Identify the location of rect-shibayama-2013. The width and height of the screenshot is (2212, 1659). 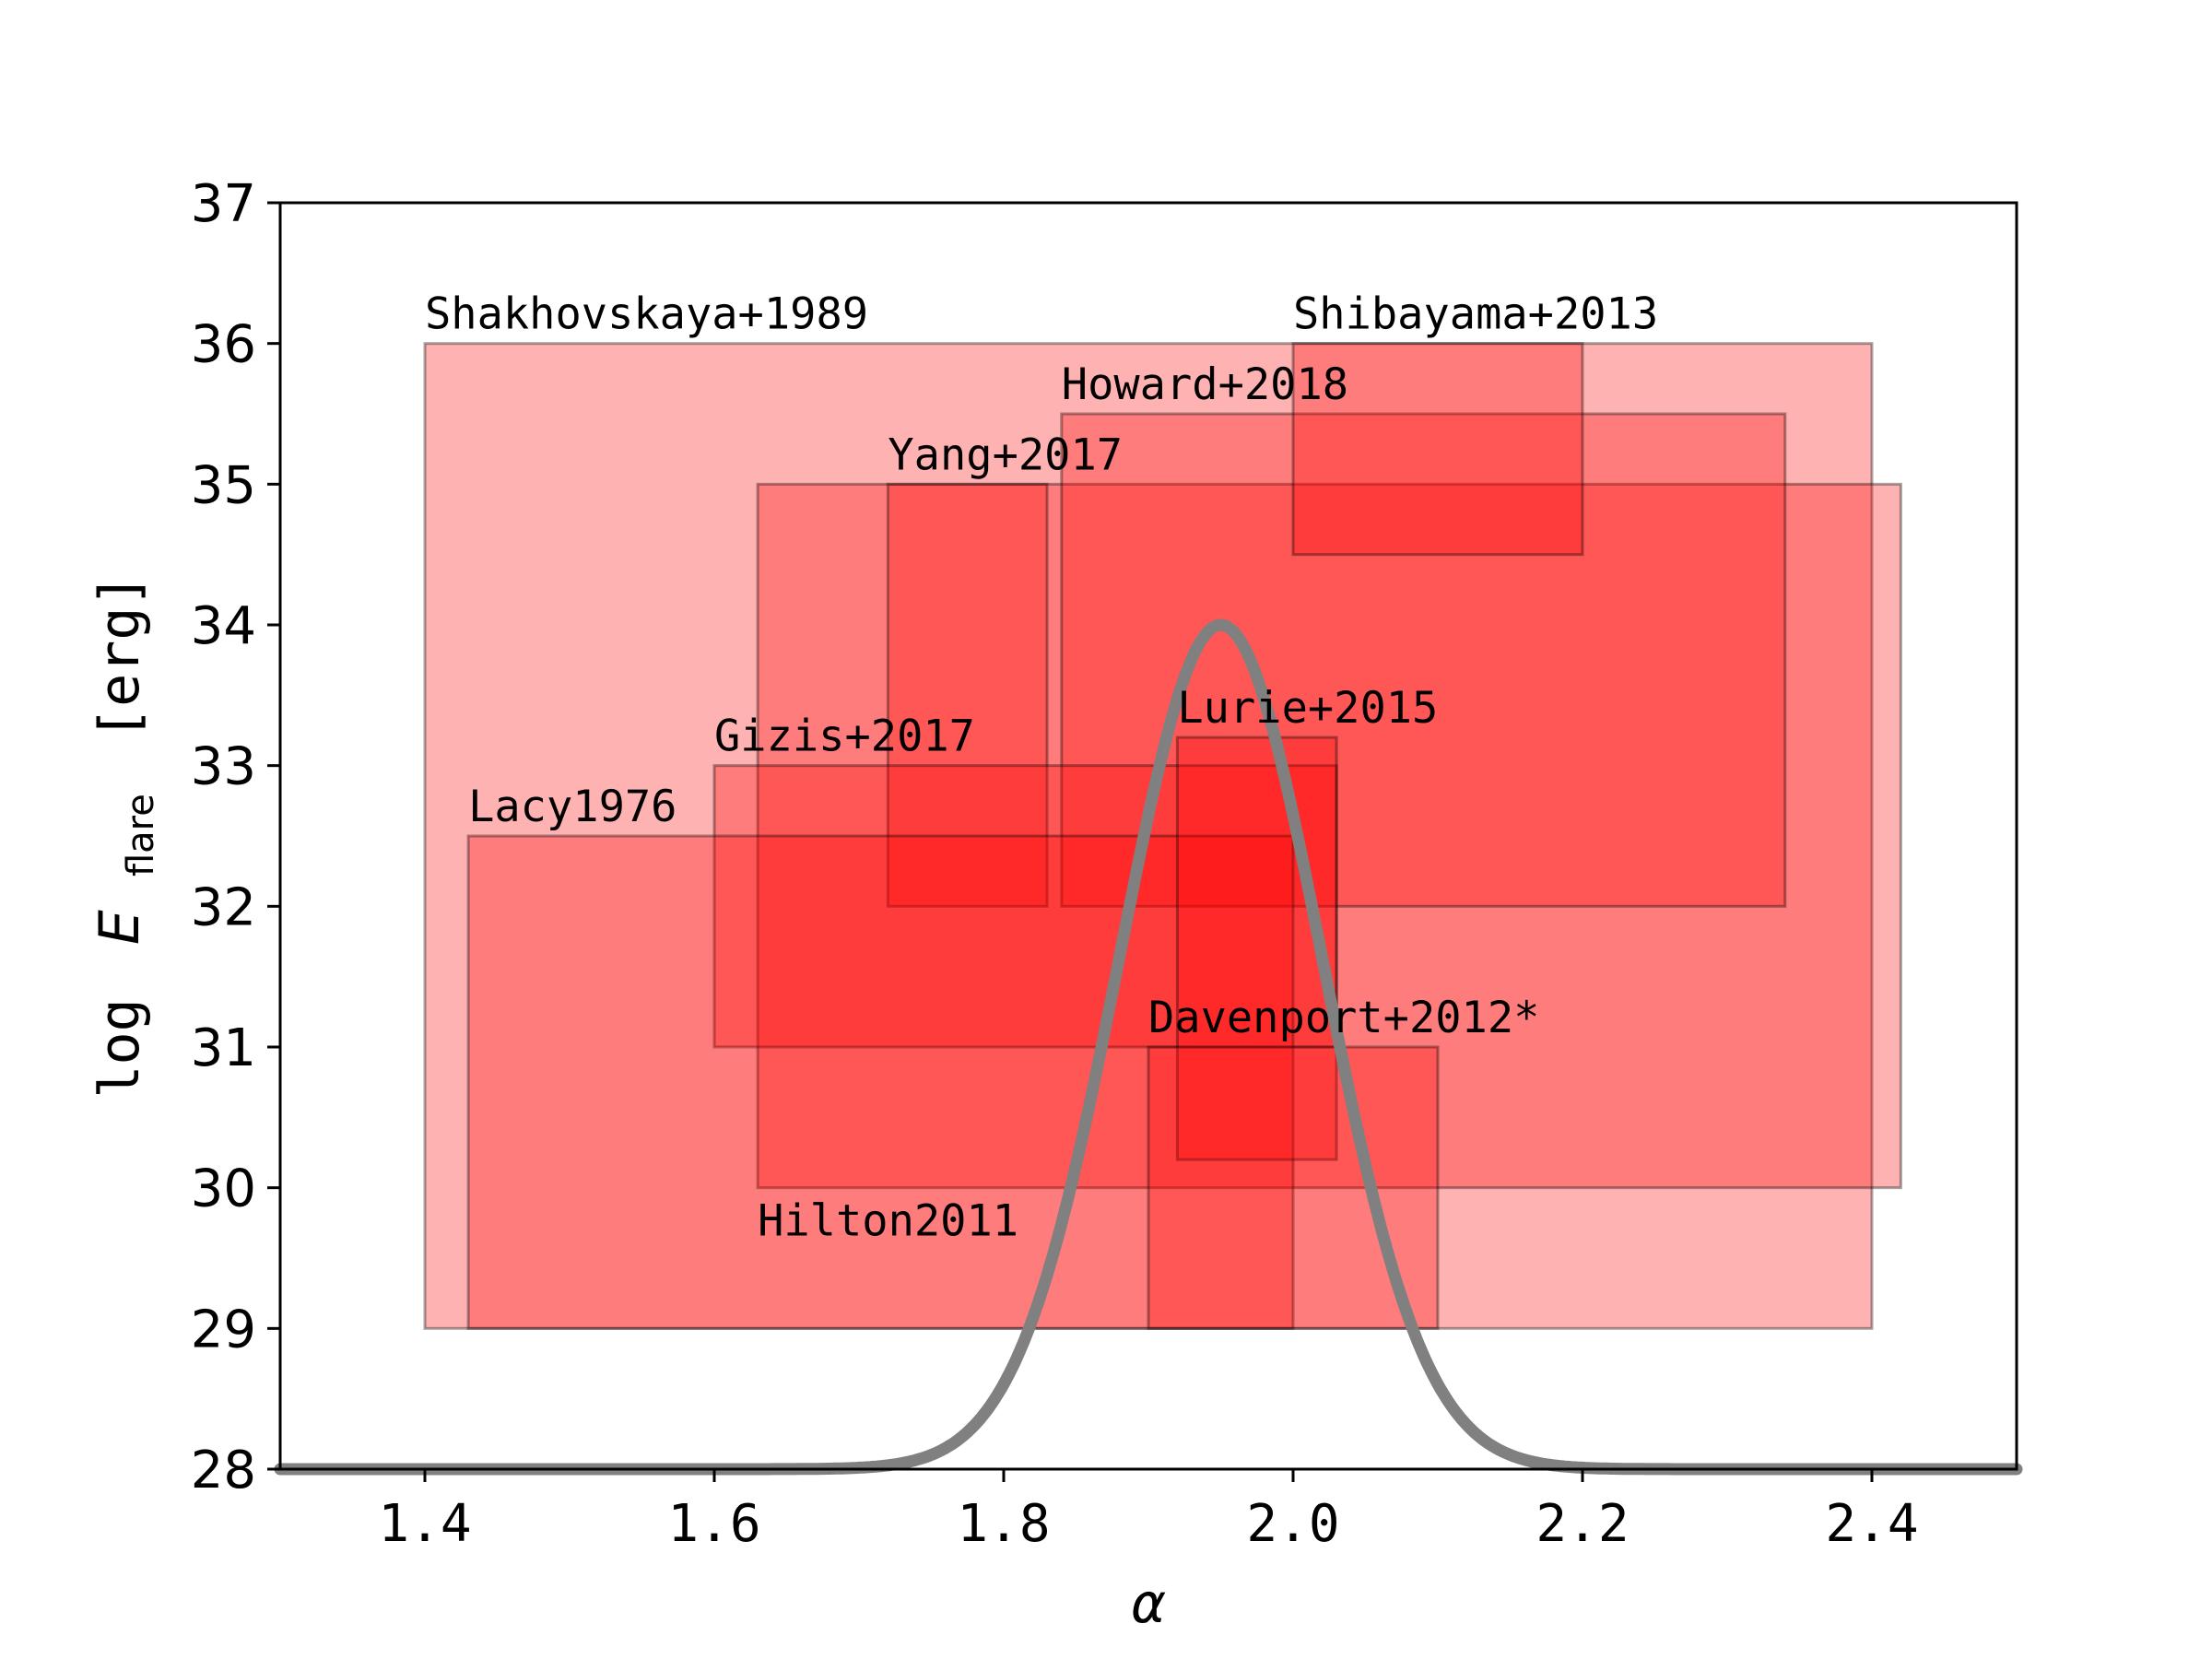
(1437, 449).